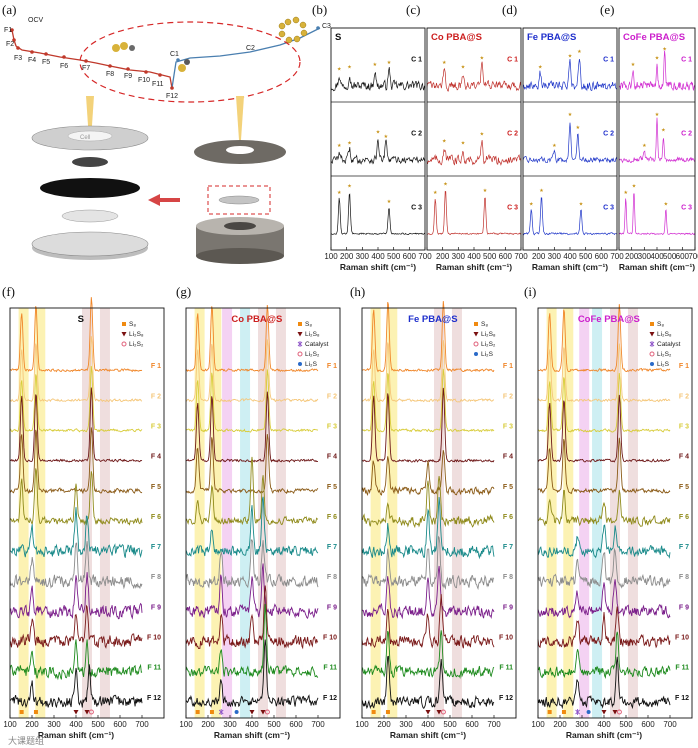 This screenshot has width=698, height=748. What do you see at coordinates (240, 150) in the screenshot?
I see `holder-ring-hole` at bounding box center [240, 150].